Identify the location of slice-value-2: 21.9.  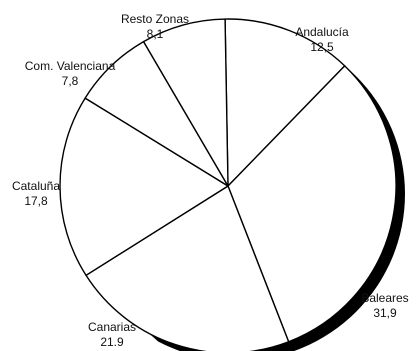
(112, 342).